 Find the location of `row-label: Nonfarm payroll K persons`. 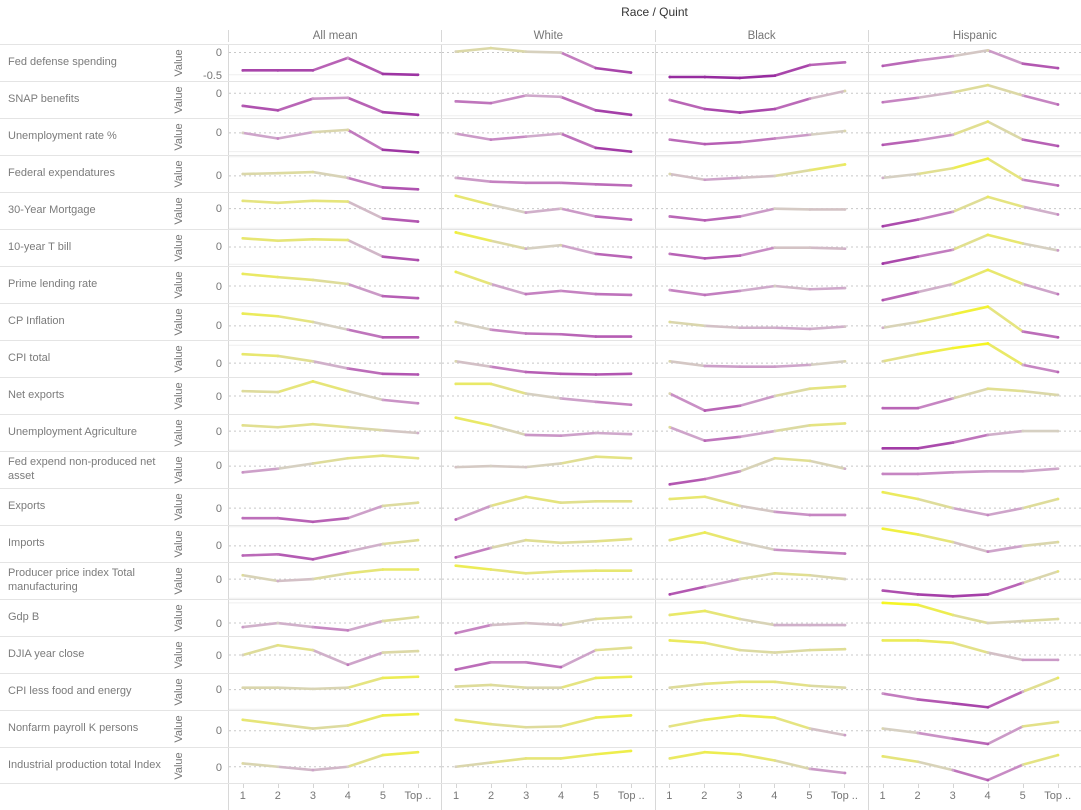

row-label: Nonfarm payroll K persons is located at coordinates (73, 728).